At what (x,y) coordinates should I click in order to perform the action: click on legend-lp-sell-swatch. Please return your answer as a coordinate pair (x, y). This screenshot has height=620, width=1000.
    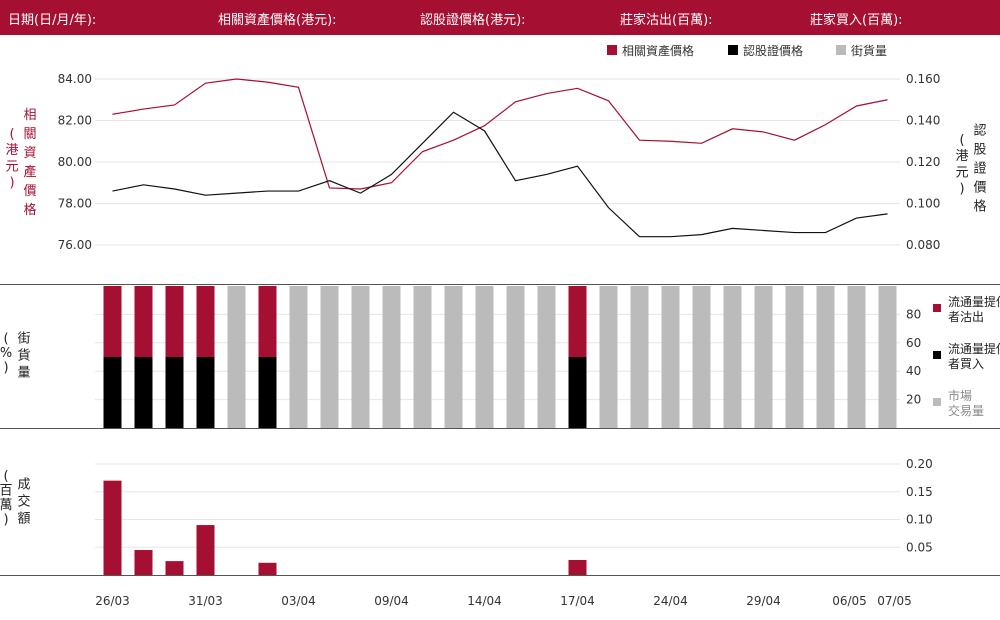
    Looking at the image, I should click on (937, 308).